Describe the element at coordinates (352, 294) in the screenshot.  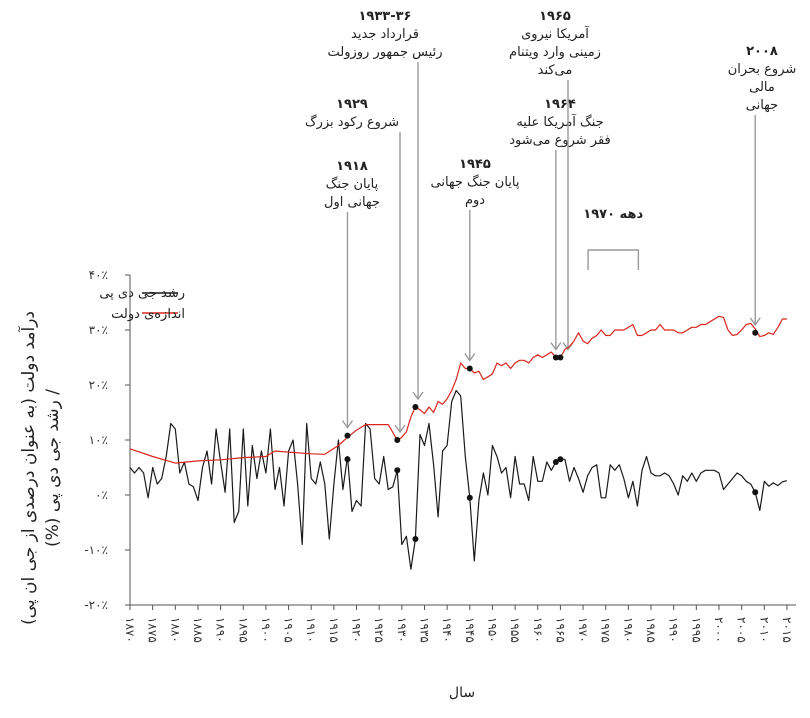
I see `annotation-1918: ۱۹۱۸ پایان جنگ جهانی اول` at that location.